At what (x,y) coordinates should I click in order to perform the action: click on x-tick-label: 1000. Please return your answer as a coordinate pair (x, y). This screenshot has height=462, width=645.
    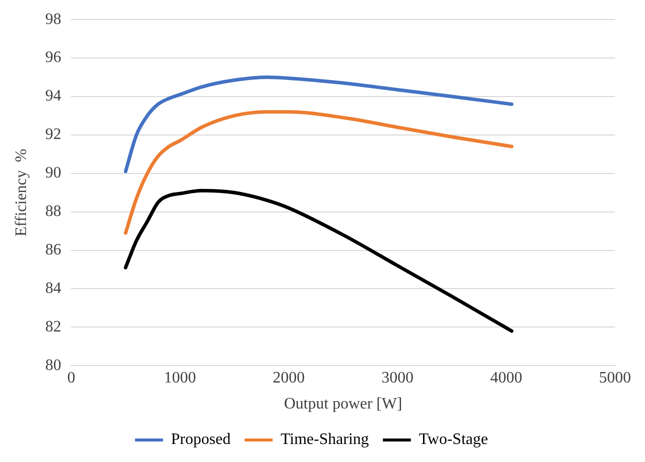
    Looking at the image, I should click on (180, 377).